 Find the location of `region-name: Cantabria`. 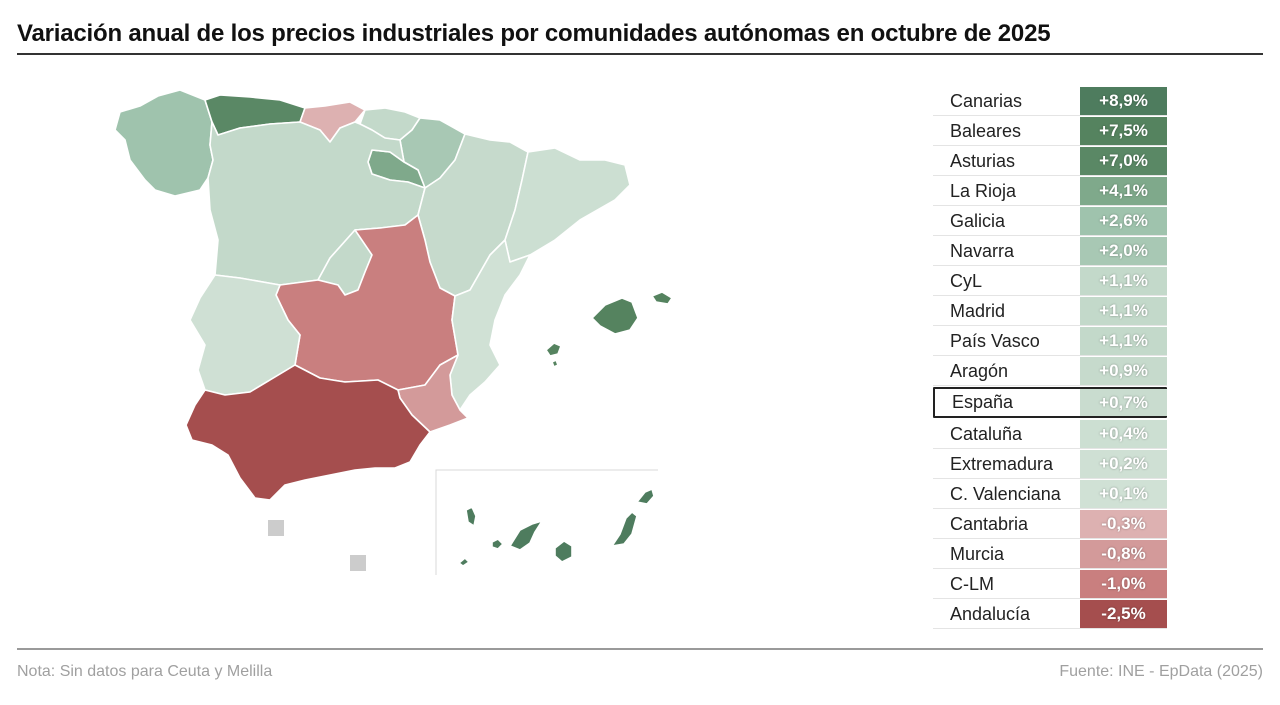

region-name: Cantabria is located at coordinates (989, 524).